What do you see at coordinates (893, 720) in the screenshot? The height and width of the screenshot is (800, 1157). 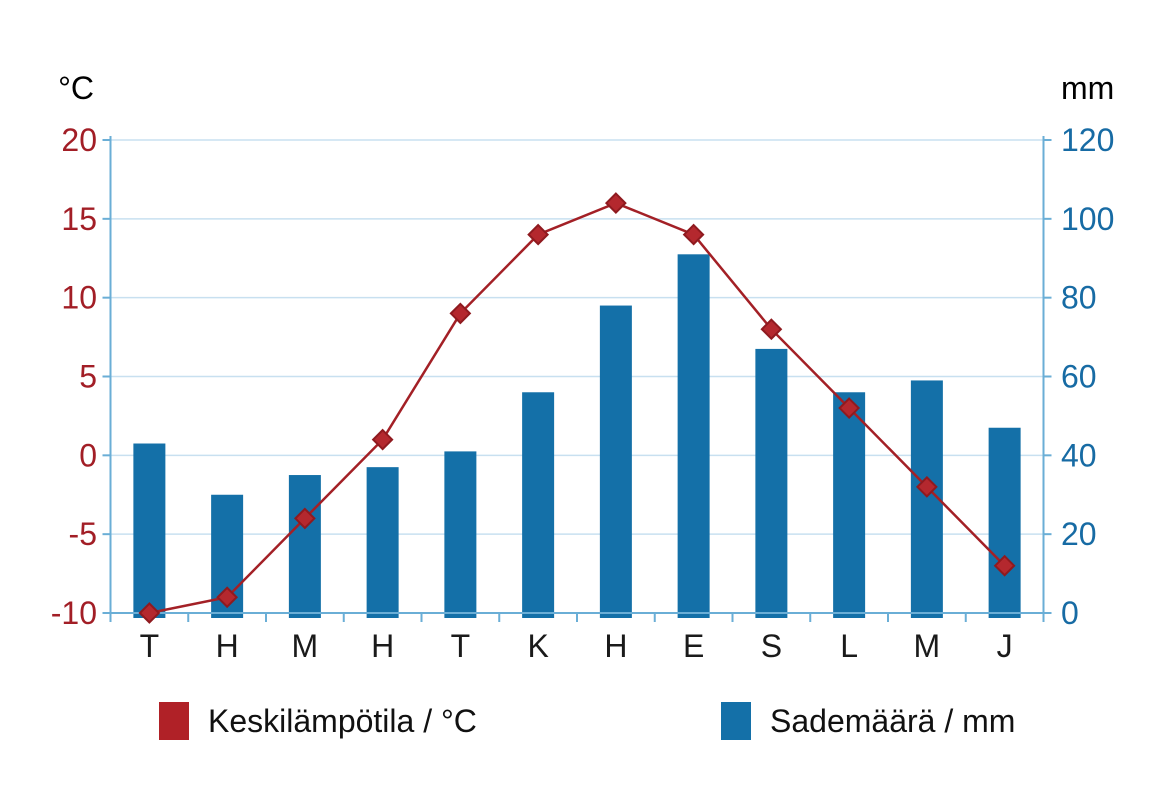 I see `precipitation-legend-label: Sademäärä / mm` at bounding box center [893, 720].